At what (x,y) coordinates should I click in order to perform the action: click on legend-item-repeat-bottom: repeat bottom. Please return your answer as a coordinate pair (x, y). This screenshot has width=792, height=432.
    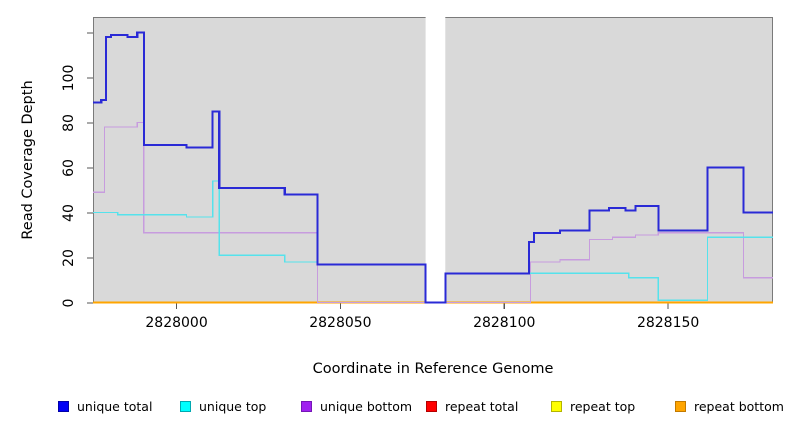
    Looking at the image, I should click on (729, 406).